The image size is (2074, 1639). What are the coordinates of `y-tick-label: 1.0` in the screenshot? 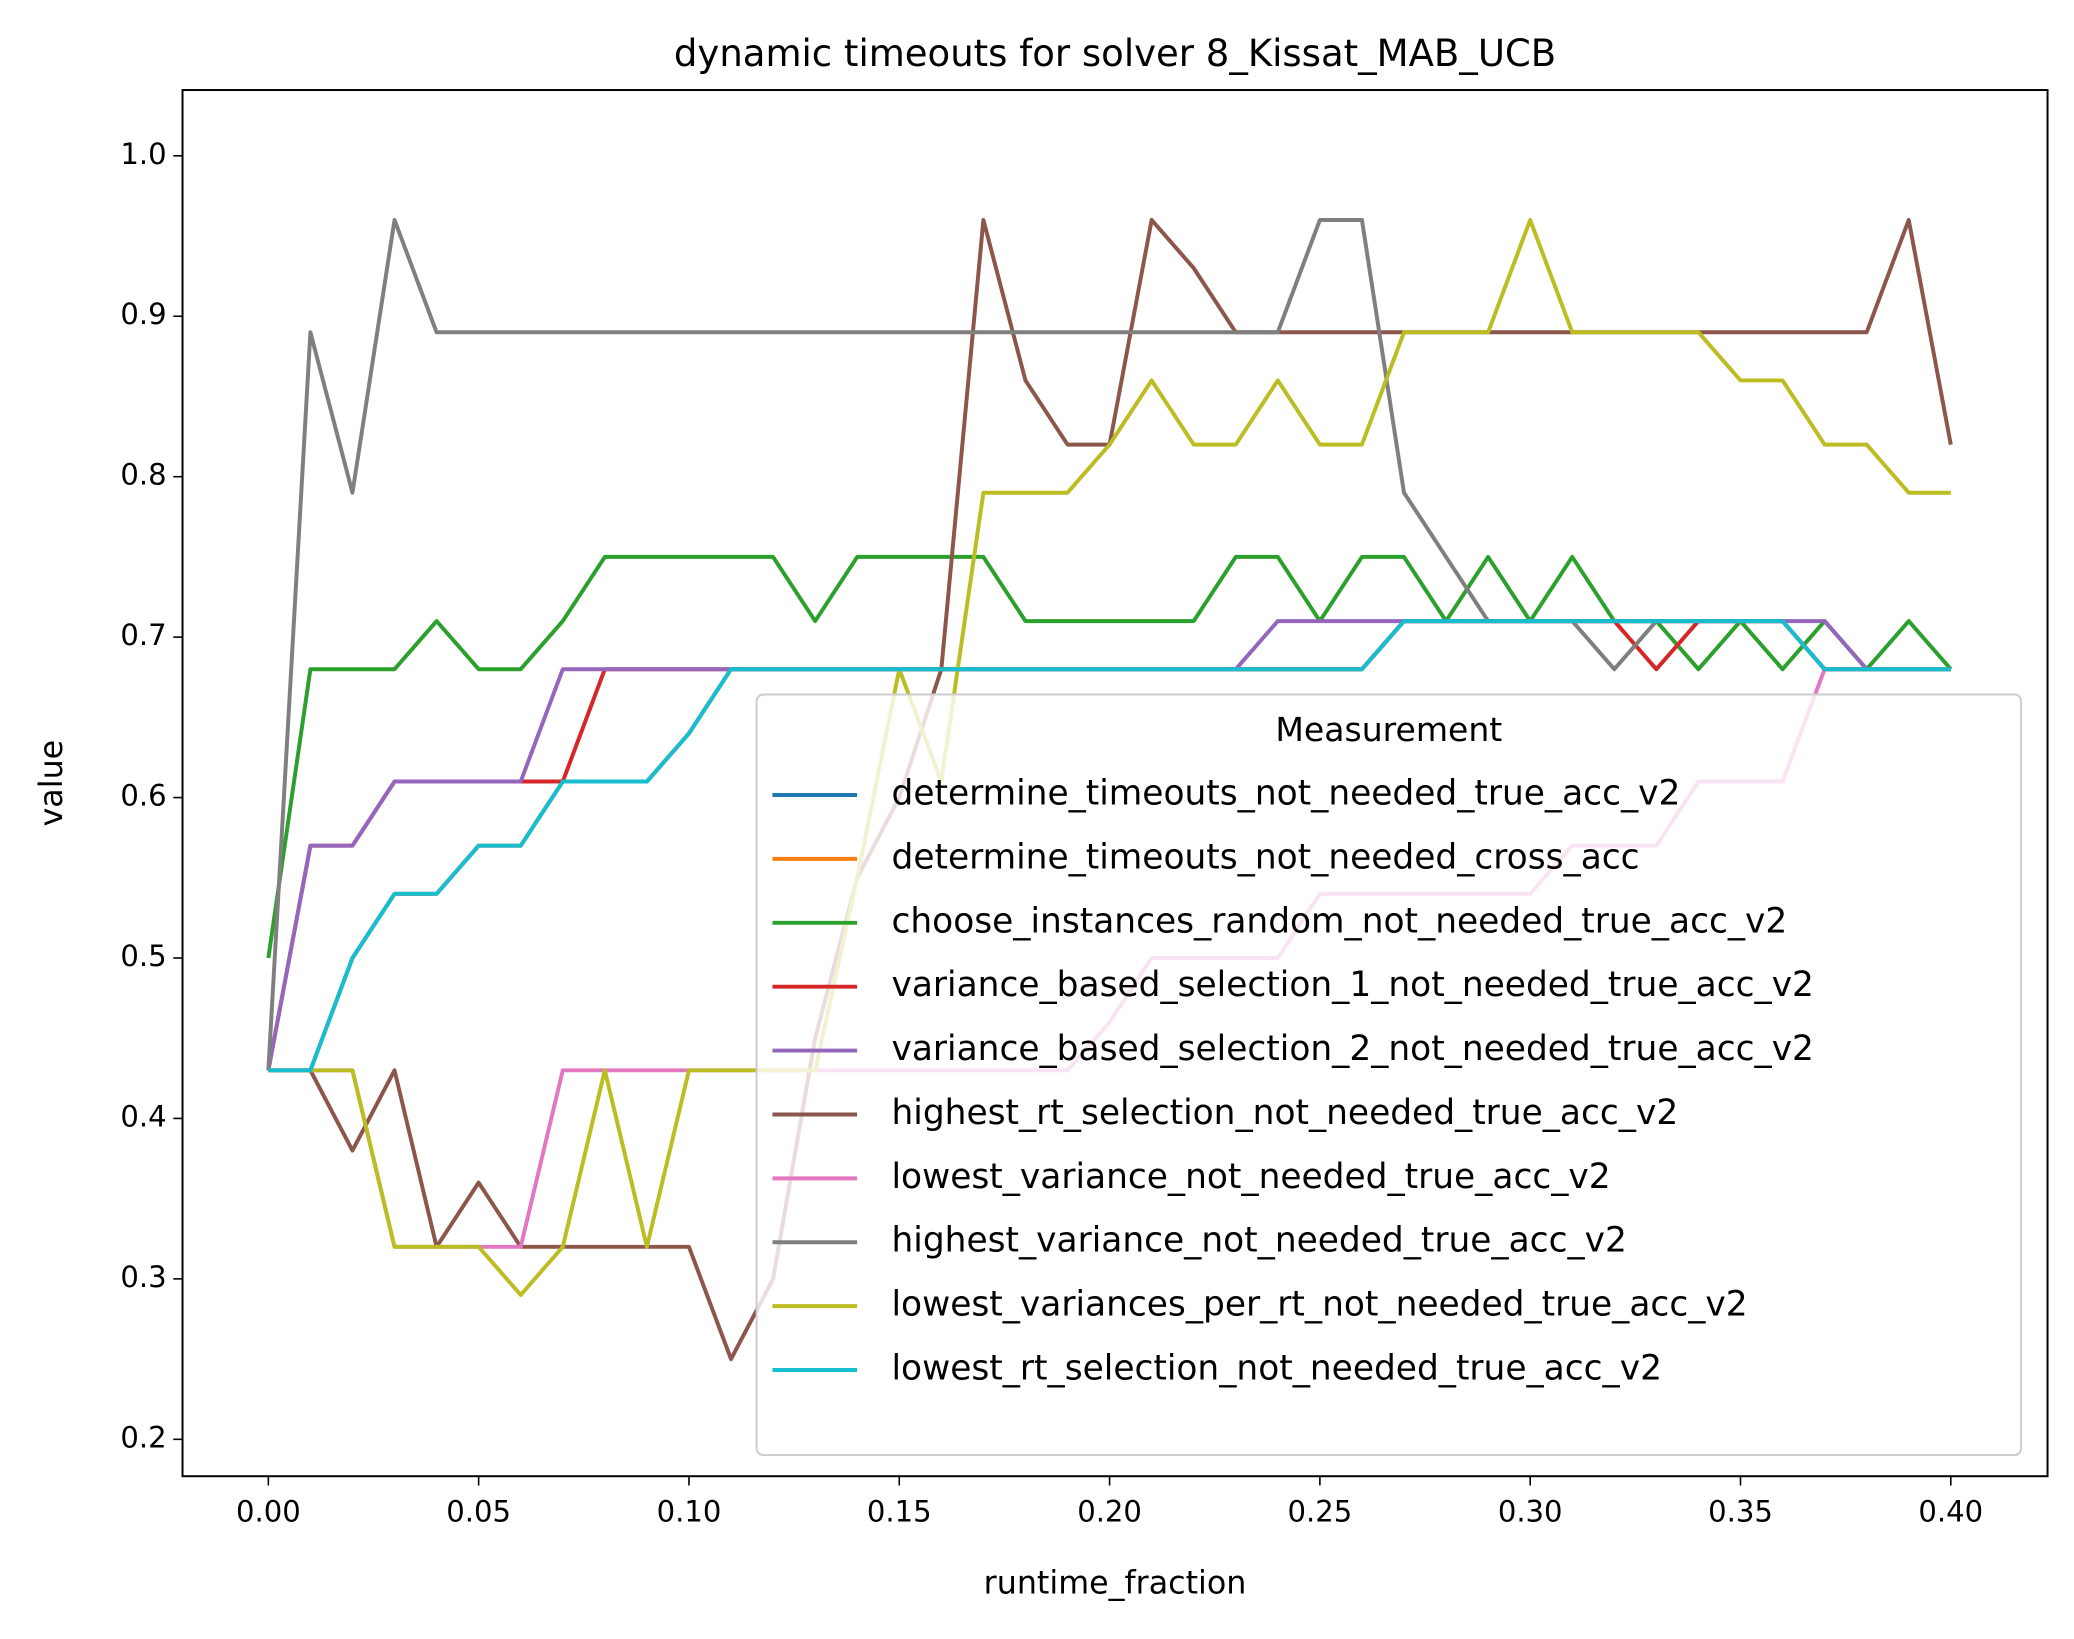 It's located at (143, 154).